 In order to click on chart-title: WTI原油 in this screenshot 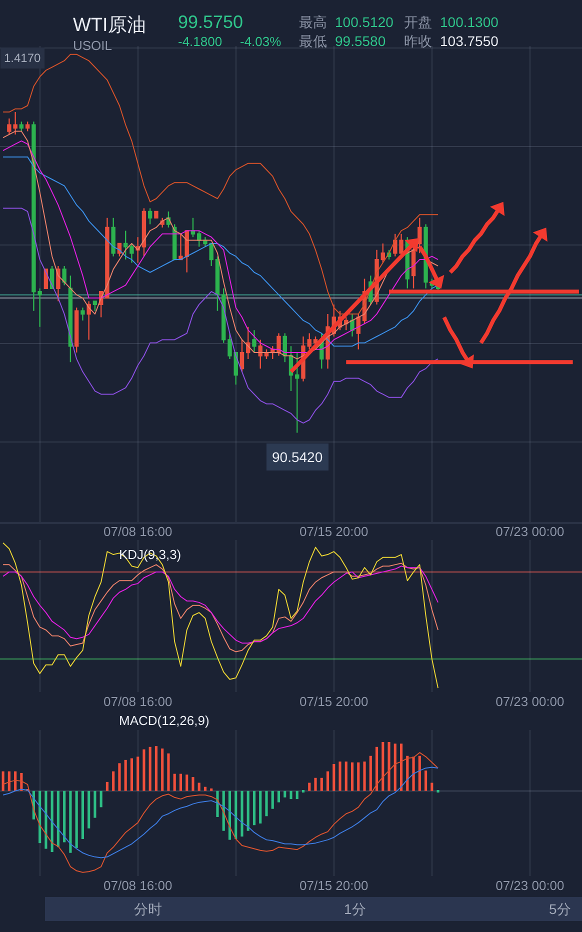, I will do `click(109, 25)`.